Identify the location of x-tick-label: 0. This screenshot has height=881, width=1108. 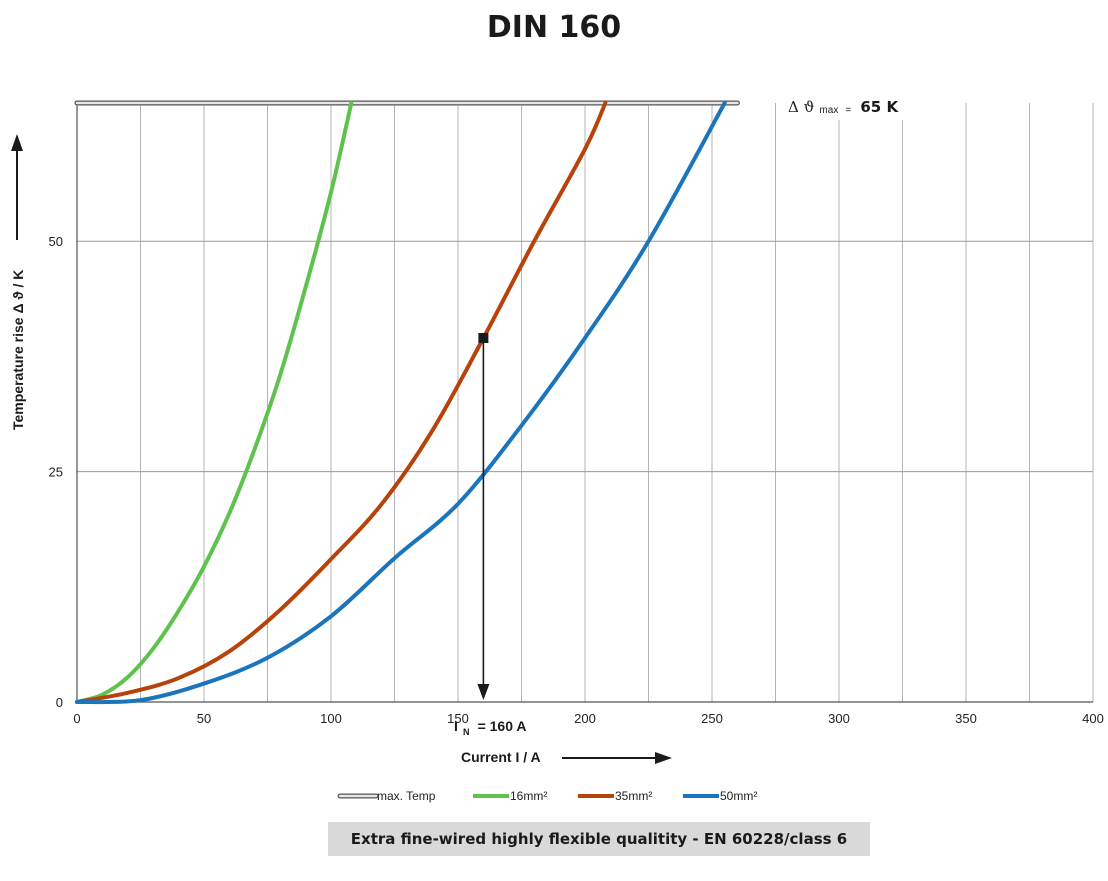
(76, 718).